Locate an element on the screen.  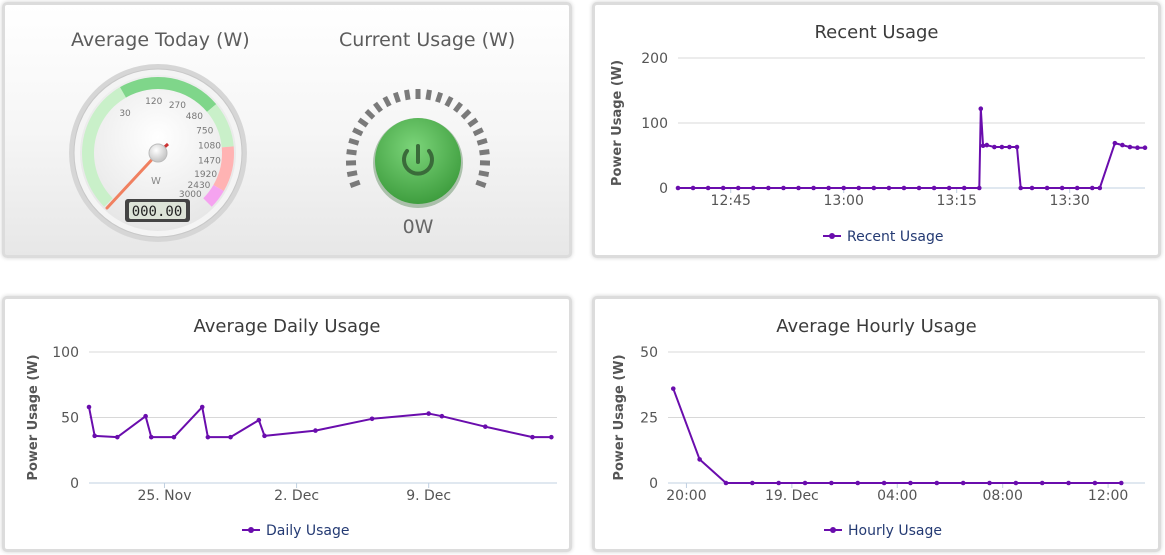
legend-label: Daily Usage is located at coordinates (308, 531).